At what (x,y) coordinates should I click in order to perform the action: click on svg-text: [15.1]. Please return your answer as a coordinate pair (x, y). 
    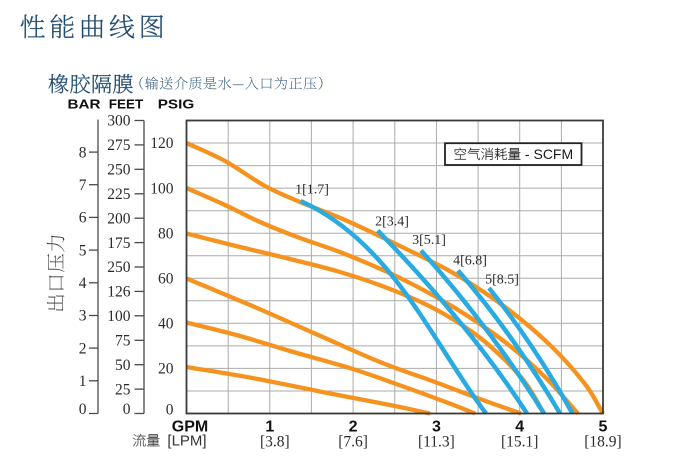
    Looking at the image, I should click on (519, 442).